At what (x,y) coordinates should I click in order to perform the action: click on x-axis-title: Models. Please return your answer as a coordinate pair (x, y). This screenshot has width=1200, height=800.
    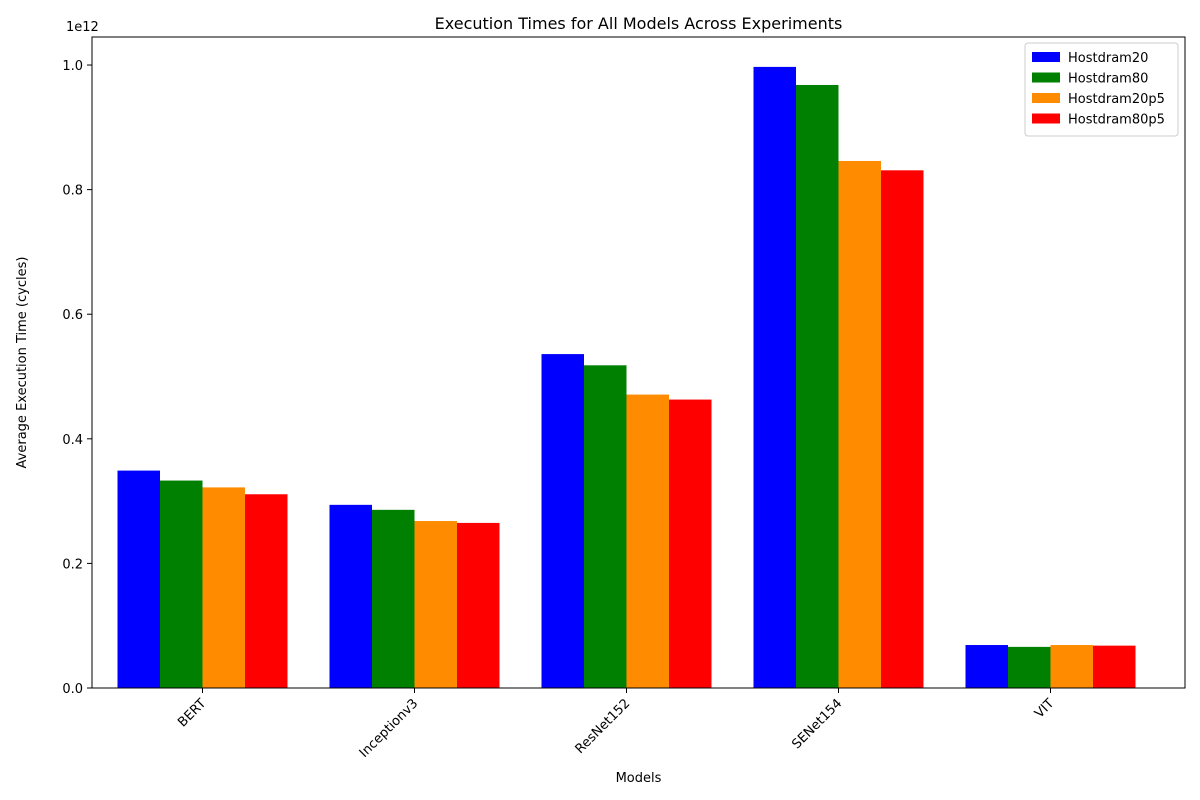
    Looking at the image, I should click on (639, 778).